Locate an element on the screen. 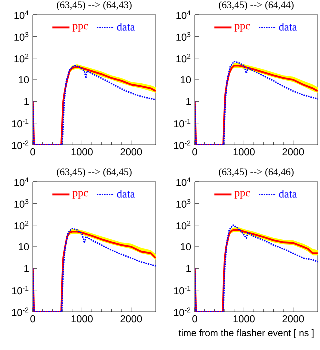 The image size is (320, 350). chart-title: (63,45) --> (64,45) is located at coordinates (94, 173).